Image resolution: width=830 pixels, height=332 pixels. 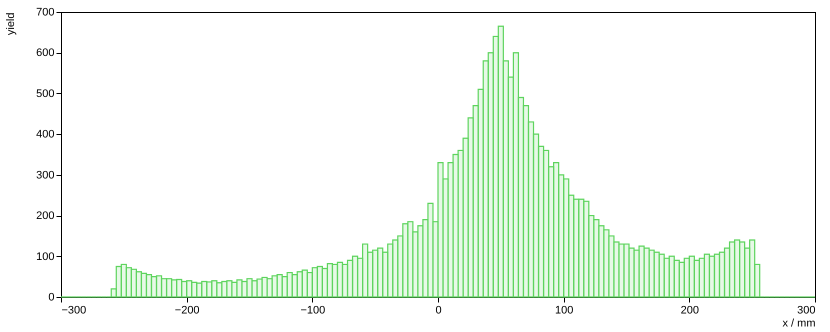 What do you see at coordinates (45, 134) in the screenshot?
I see `y-tick-label: 400` at bounding box center [45, 134].